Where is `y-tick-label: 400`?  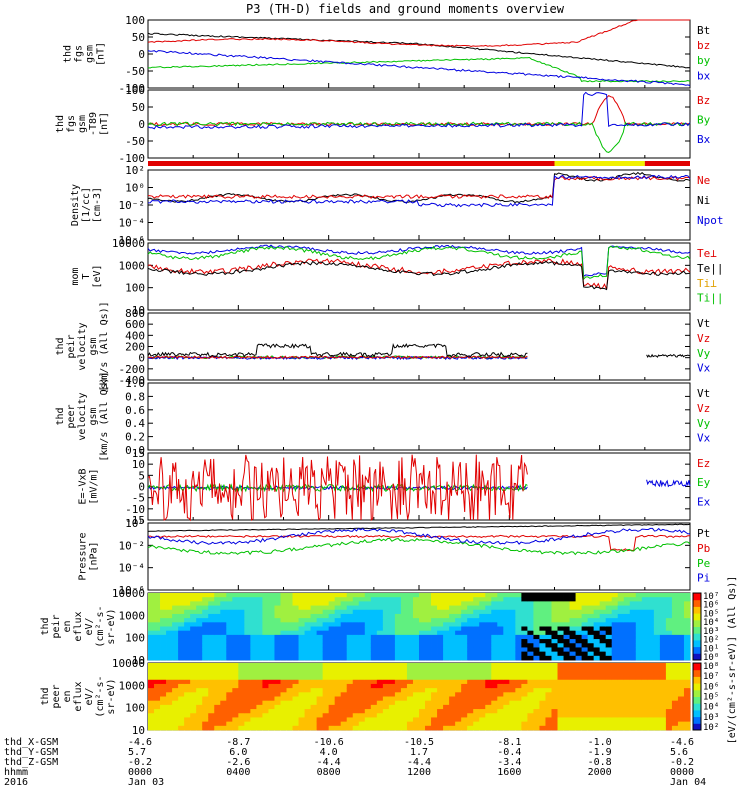
y-tick-label: 400 is located at coordinates (135, 335).